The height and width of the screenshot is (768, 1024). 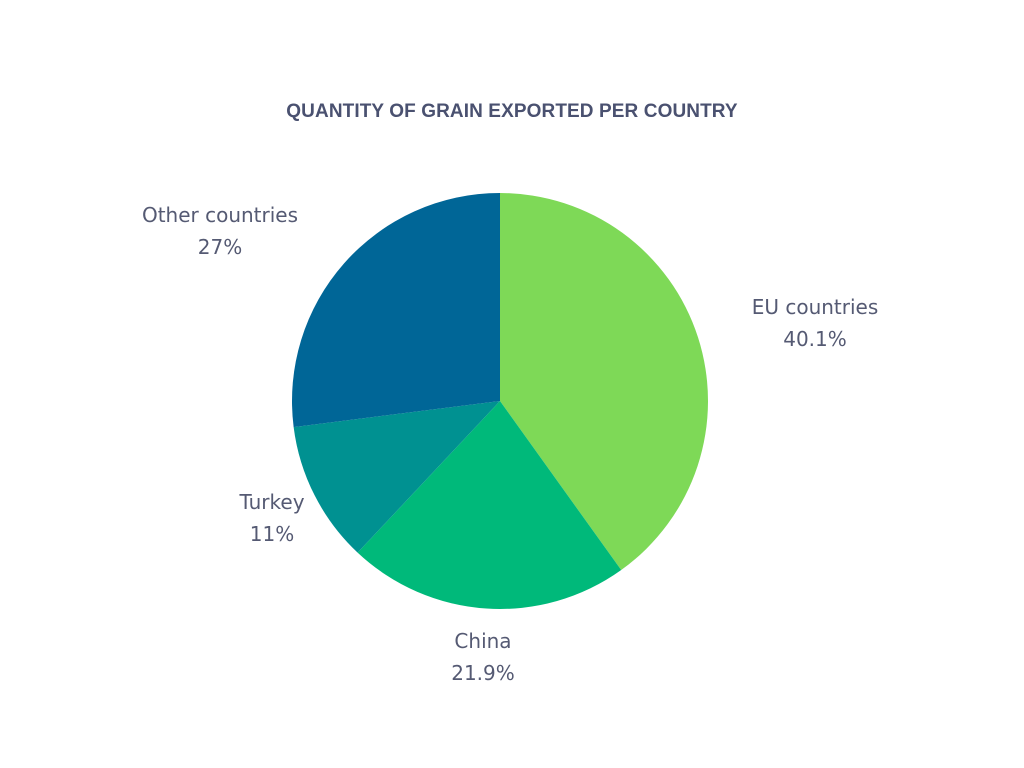 I want to click on slice-percent: 27%, so click(x=220, y=247).